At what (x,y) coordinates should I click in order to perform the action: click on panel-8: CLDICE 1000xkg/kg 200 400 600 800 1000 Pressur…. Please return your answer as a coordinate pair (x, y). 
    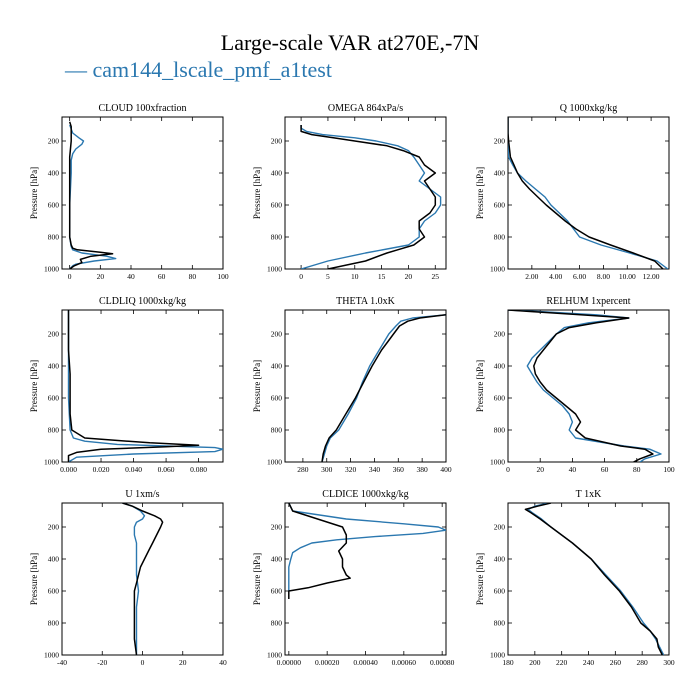
    Looking at the image, I should click on (353, 578).